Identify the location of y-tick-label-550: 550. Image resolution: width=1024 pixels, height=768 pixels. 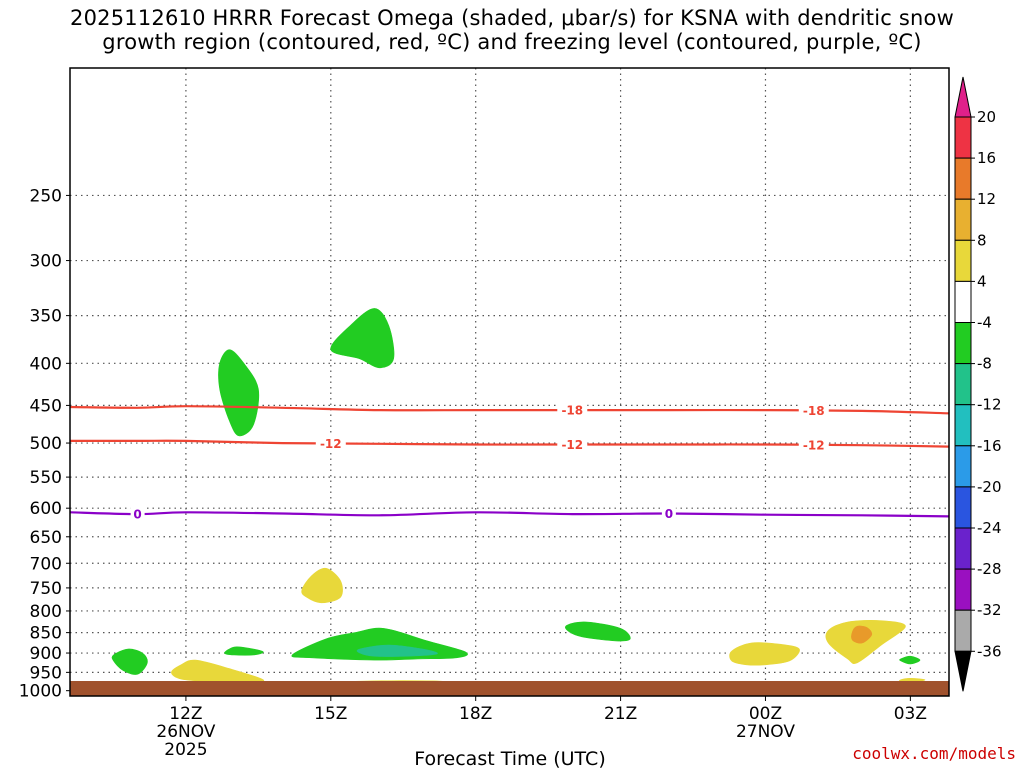
(46, 478).